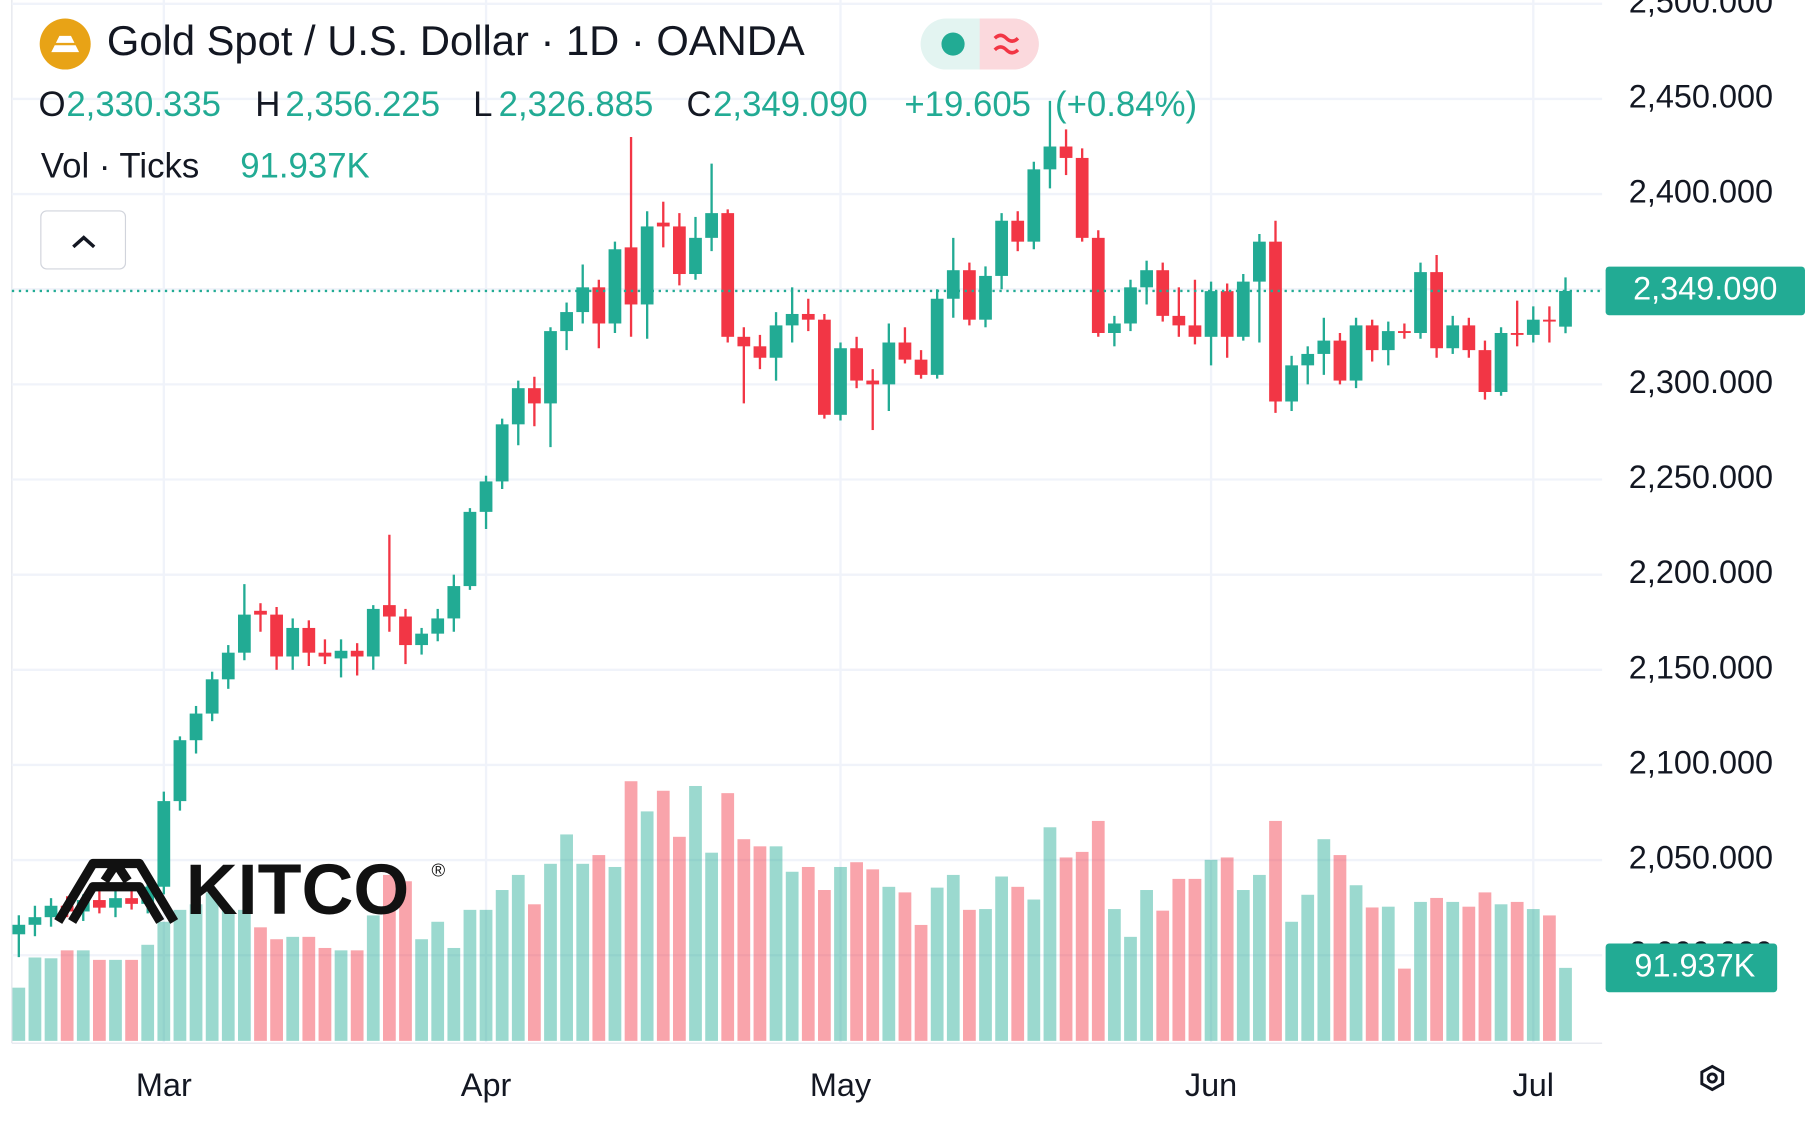  I want to click on x-tick-label: May, so click(841, 1085).